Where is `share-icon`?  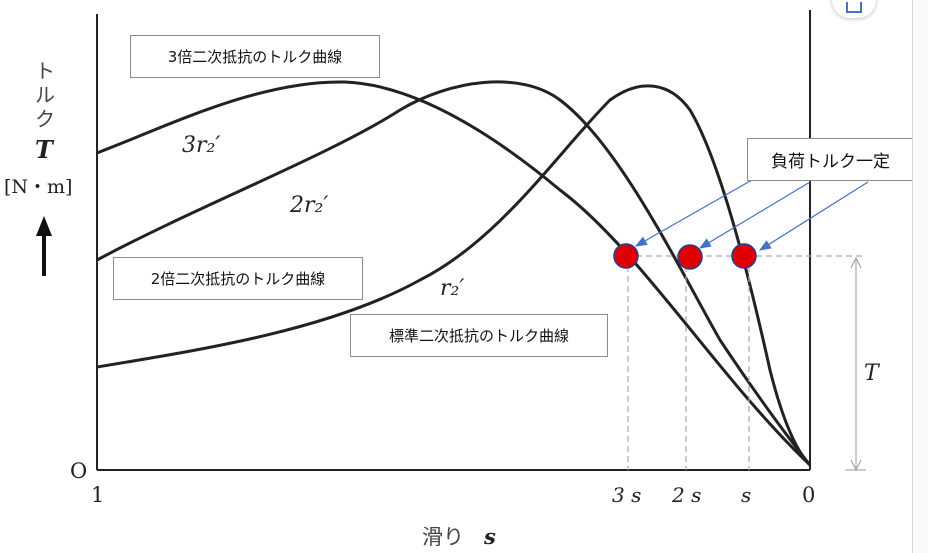
share-icon is located at coordinates (854, 7).